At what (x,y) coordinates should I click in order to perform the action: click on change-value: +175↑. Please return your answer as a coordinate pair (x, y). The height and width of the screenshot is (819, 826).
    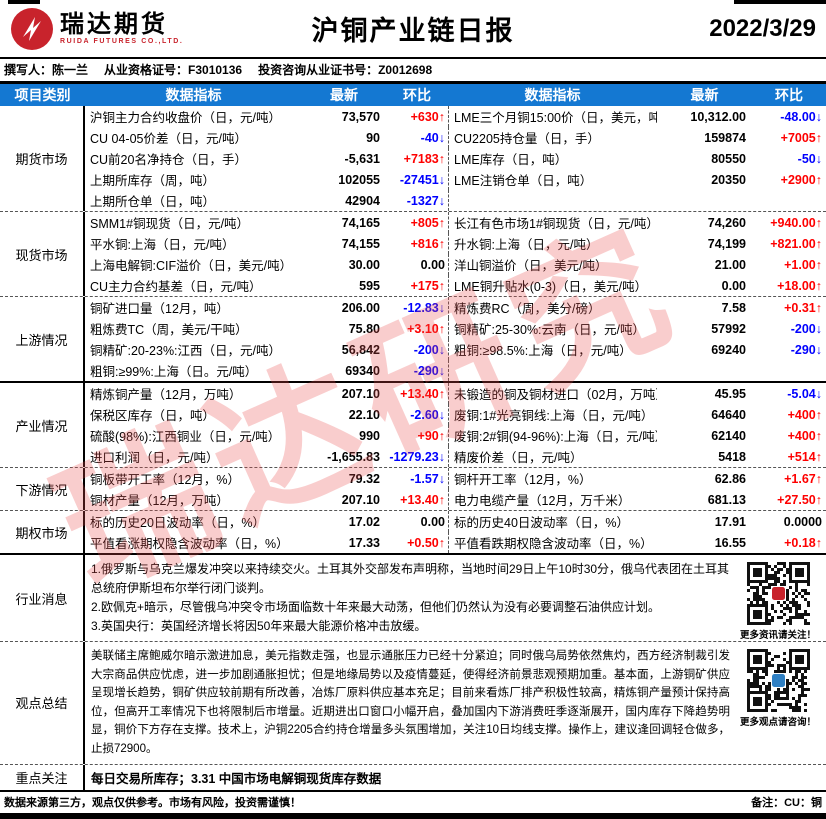
    Looking at the image, I should click on (427, 285).